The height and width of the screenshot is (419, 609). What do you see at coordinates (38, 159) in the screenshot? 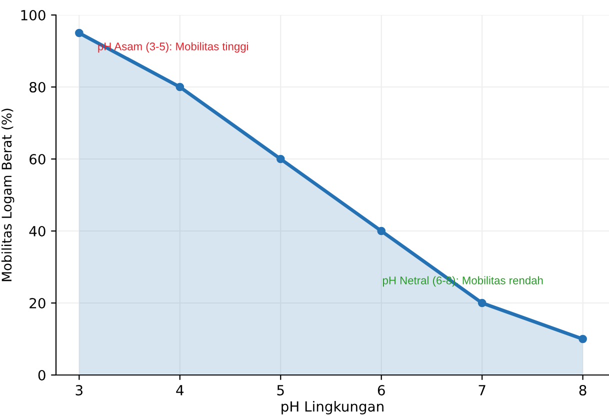
I see `y-tick-label: 60` at bounding box center [38, 159].